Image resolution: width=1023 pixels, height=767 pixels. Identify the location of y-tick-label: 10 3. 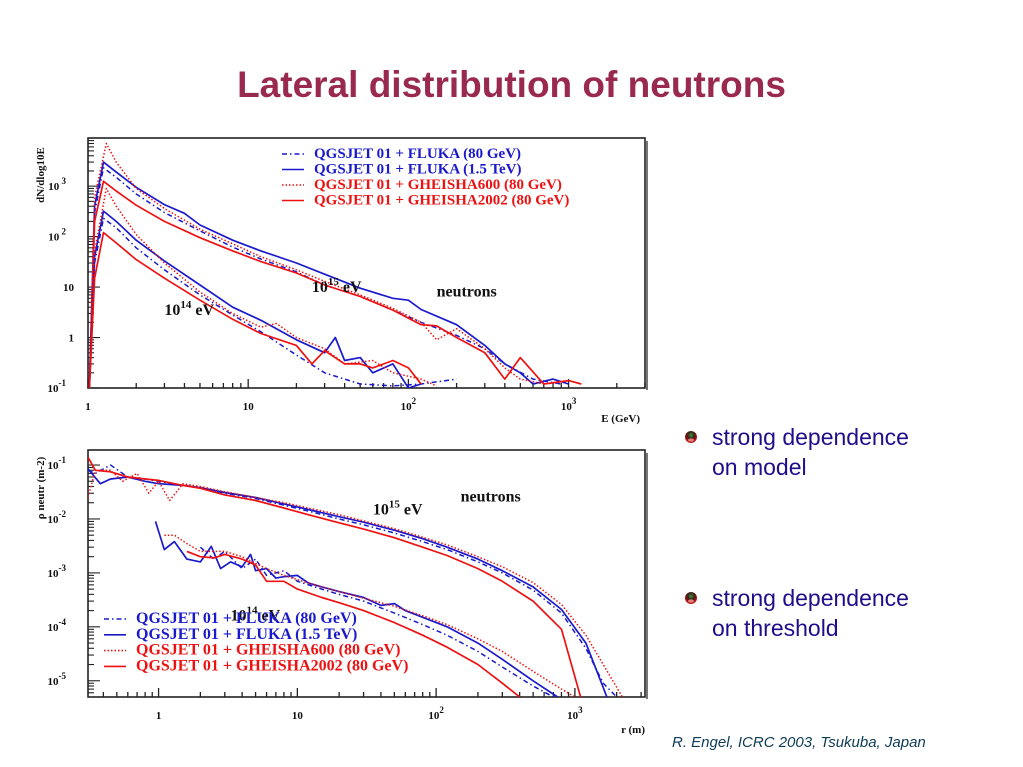
(57, 184).